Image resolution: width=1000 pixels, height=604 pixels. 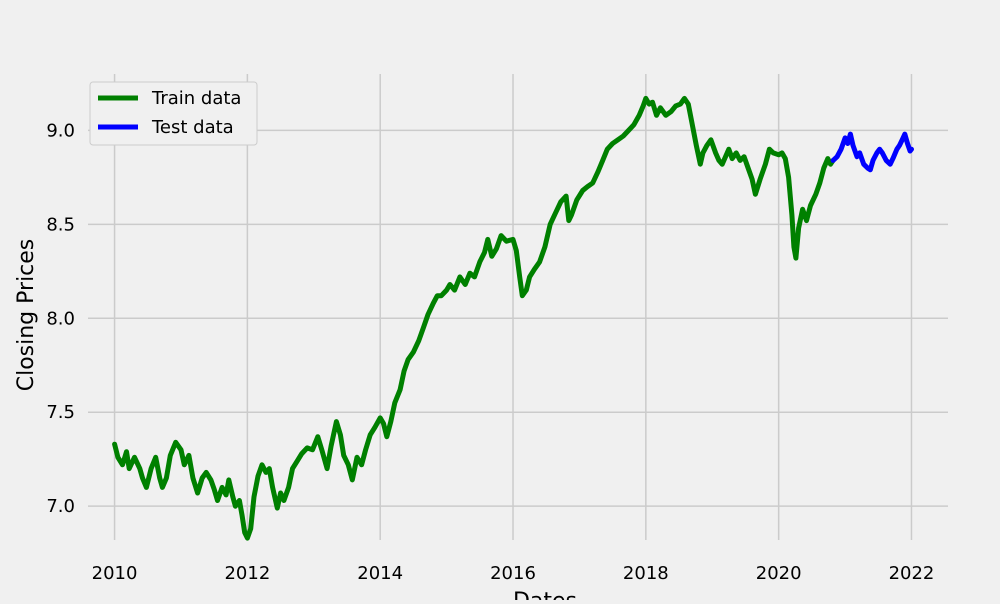 I want to click on x-tick-label: 2010, so click(x=115, y=573).